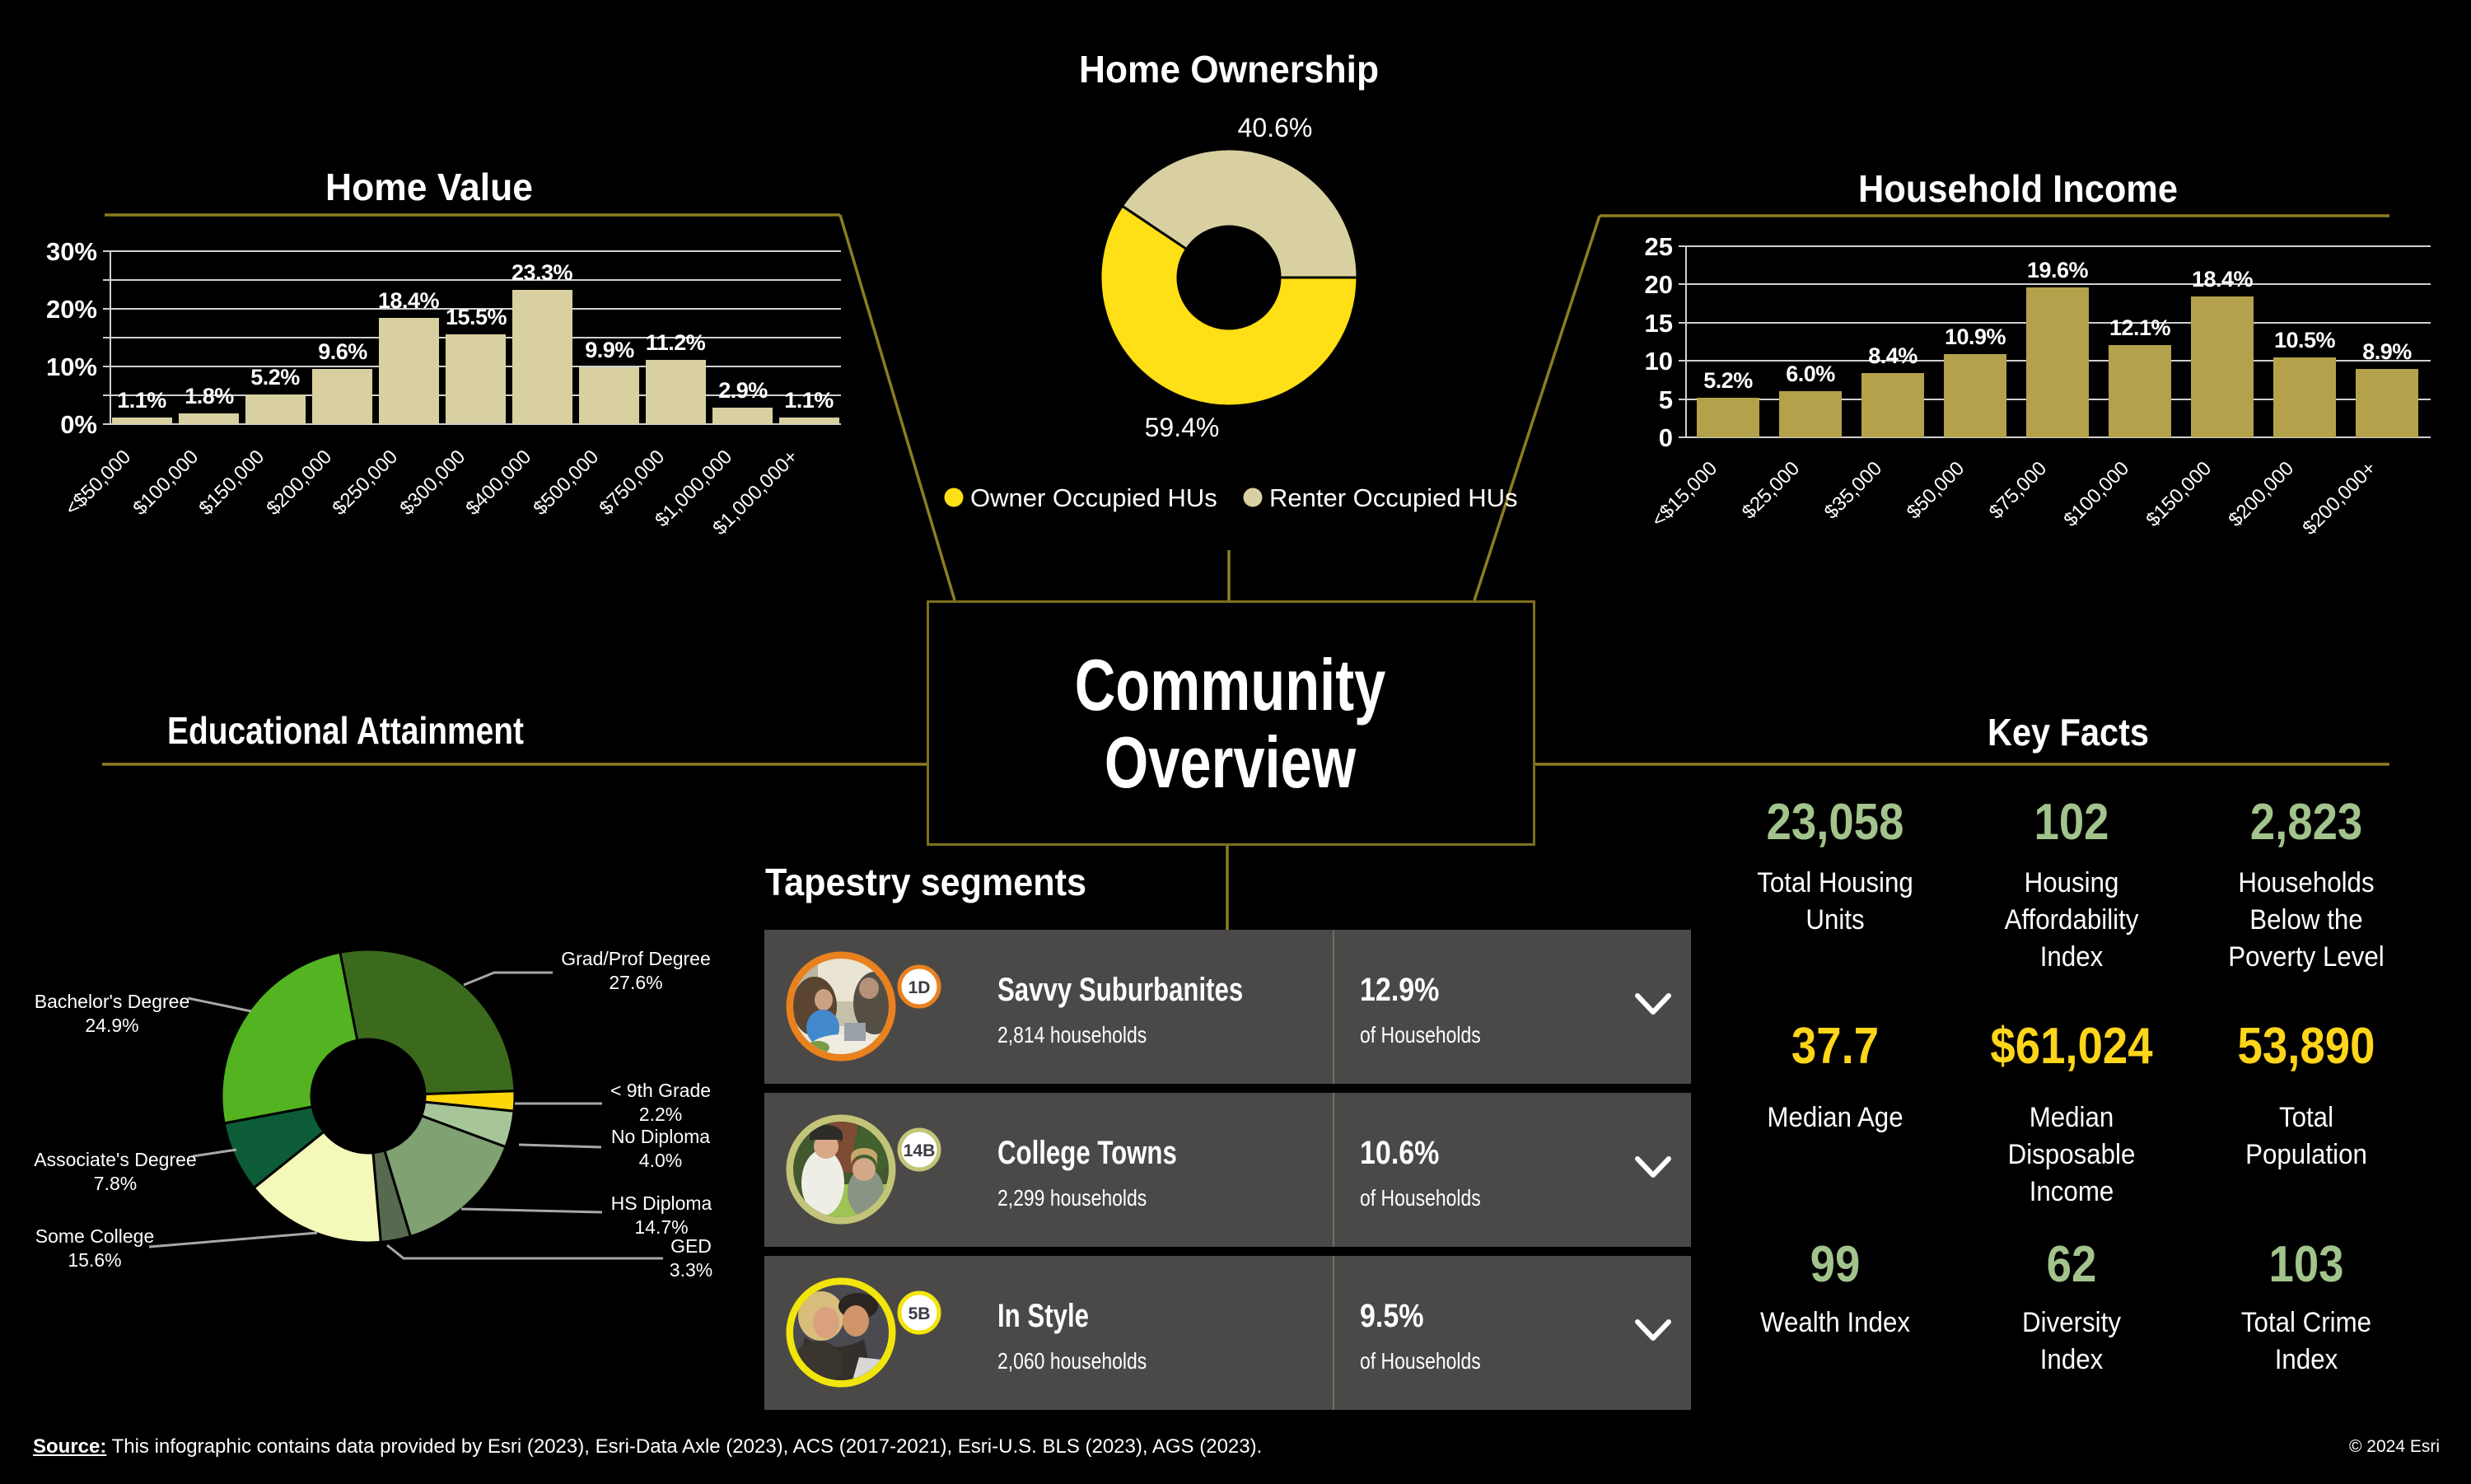  I want to click on svg-text: <$50,000, so click(98, 483).